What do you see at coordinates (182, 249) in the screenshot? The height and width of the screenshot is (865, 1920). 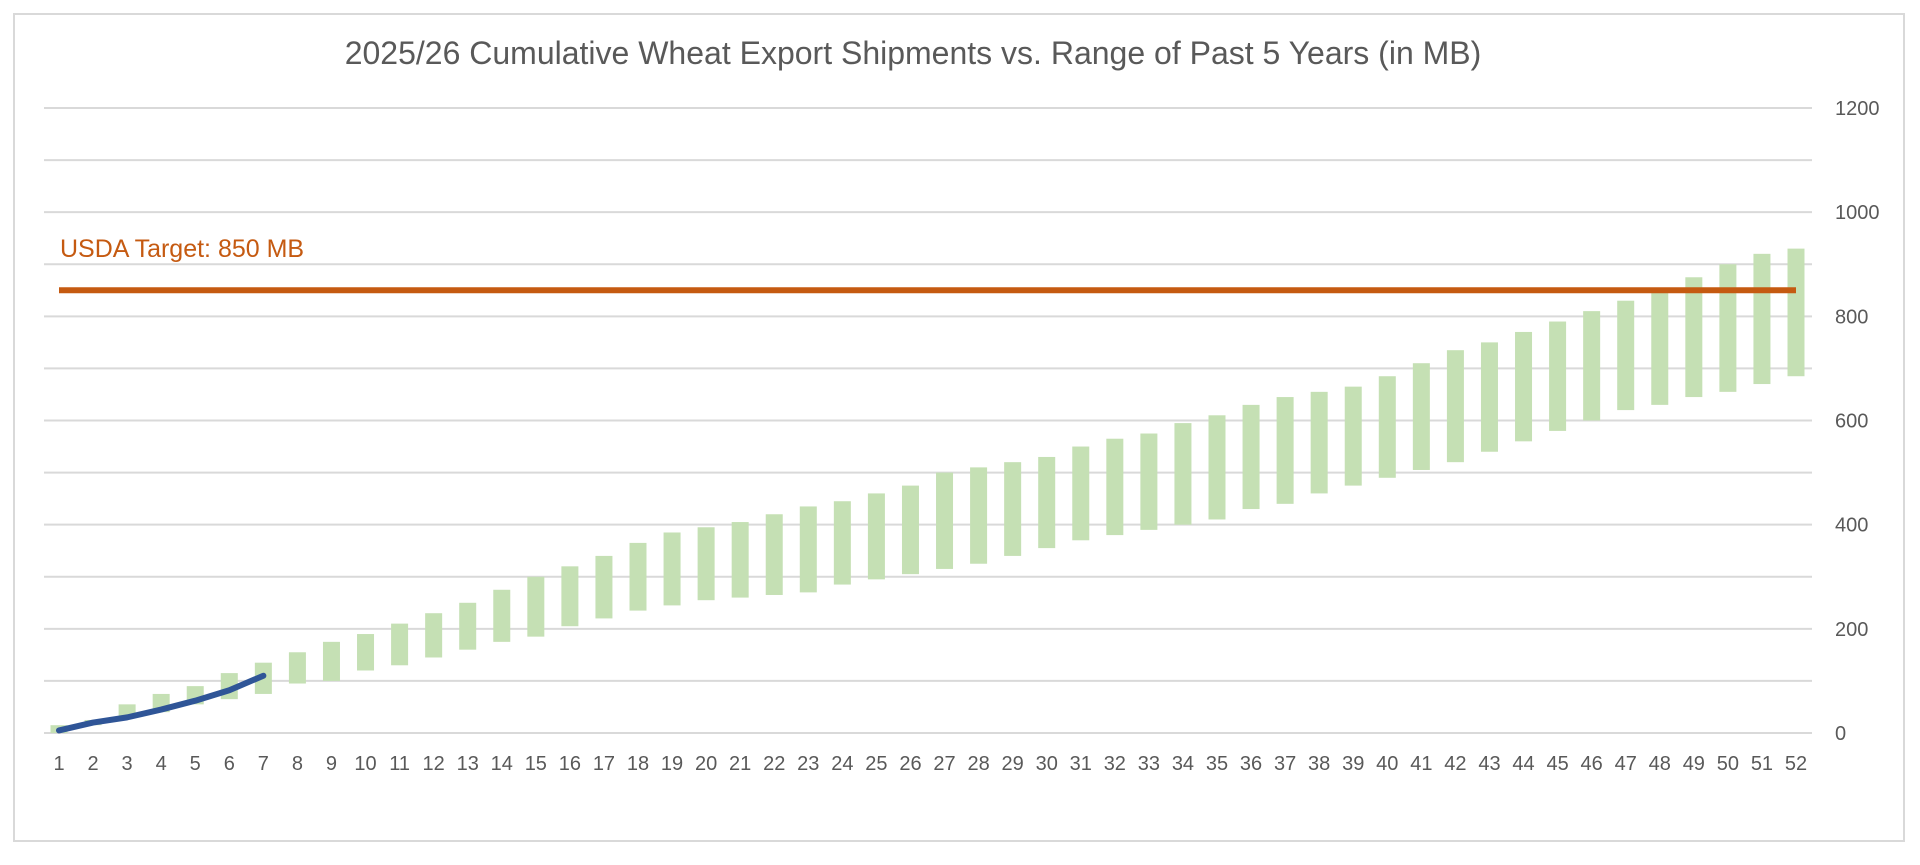 I see `usda-target-label: USDA Target: 850 MB` at bounding box center [182, 249].